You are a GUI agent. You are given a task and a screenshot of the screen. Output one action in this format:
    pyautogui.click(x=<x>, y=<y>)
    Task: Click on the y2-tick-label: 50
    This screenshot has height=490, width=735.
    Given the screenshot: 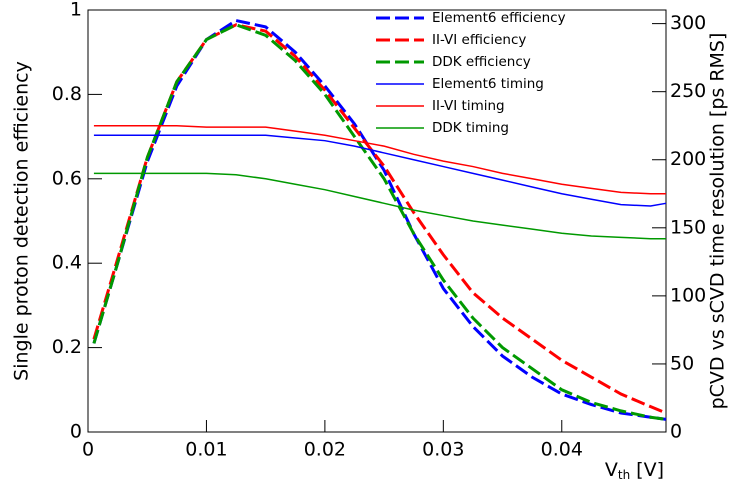 What is the action you would take?
    pyautogui.click(x=682, y=363)
    